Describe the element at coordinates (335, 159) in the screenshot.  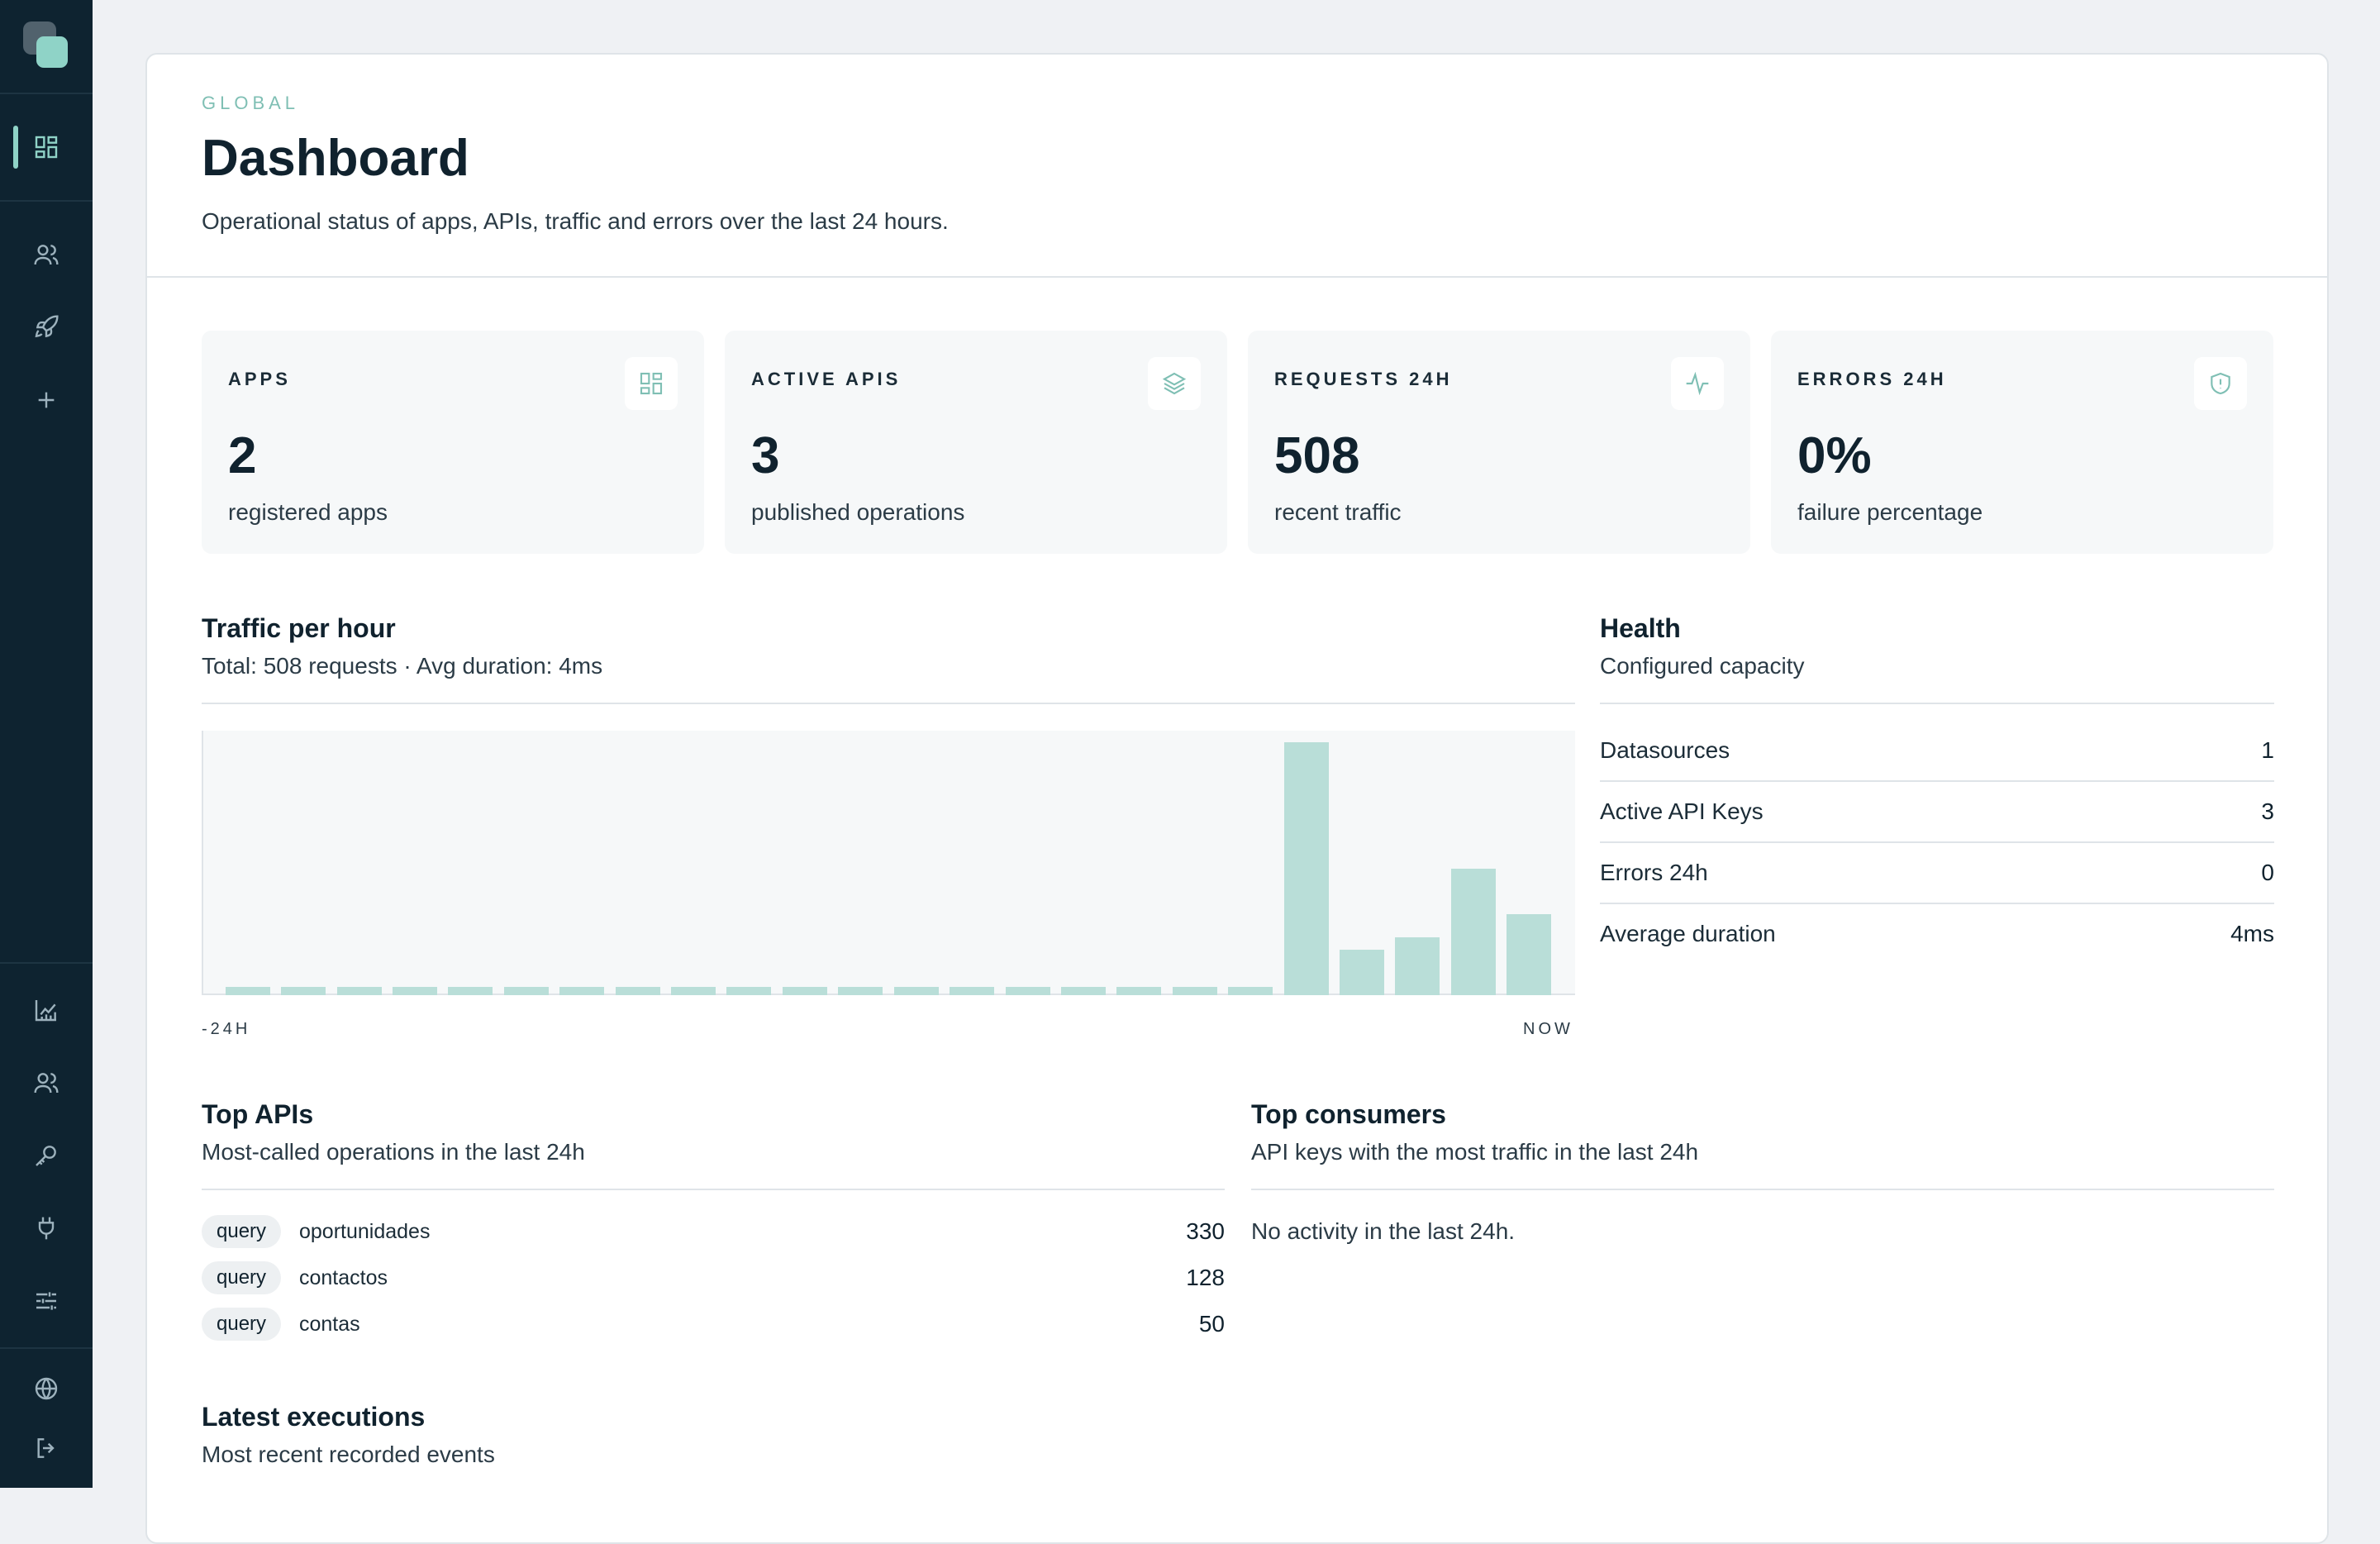
I see `page-title: Dashboard` at that location.